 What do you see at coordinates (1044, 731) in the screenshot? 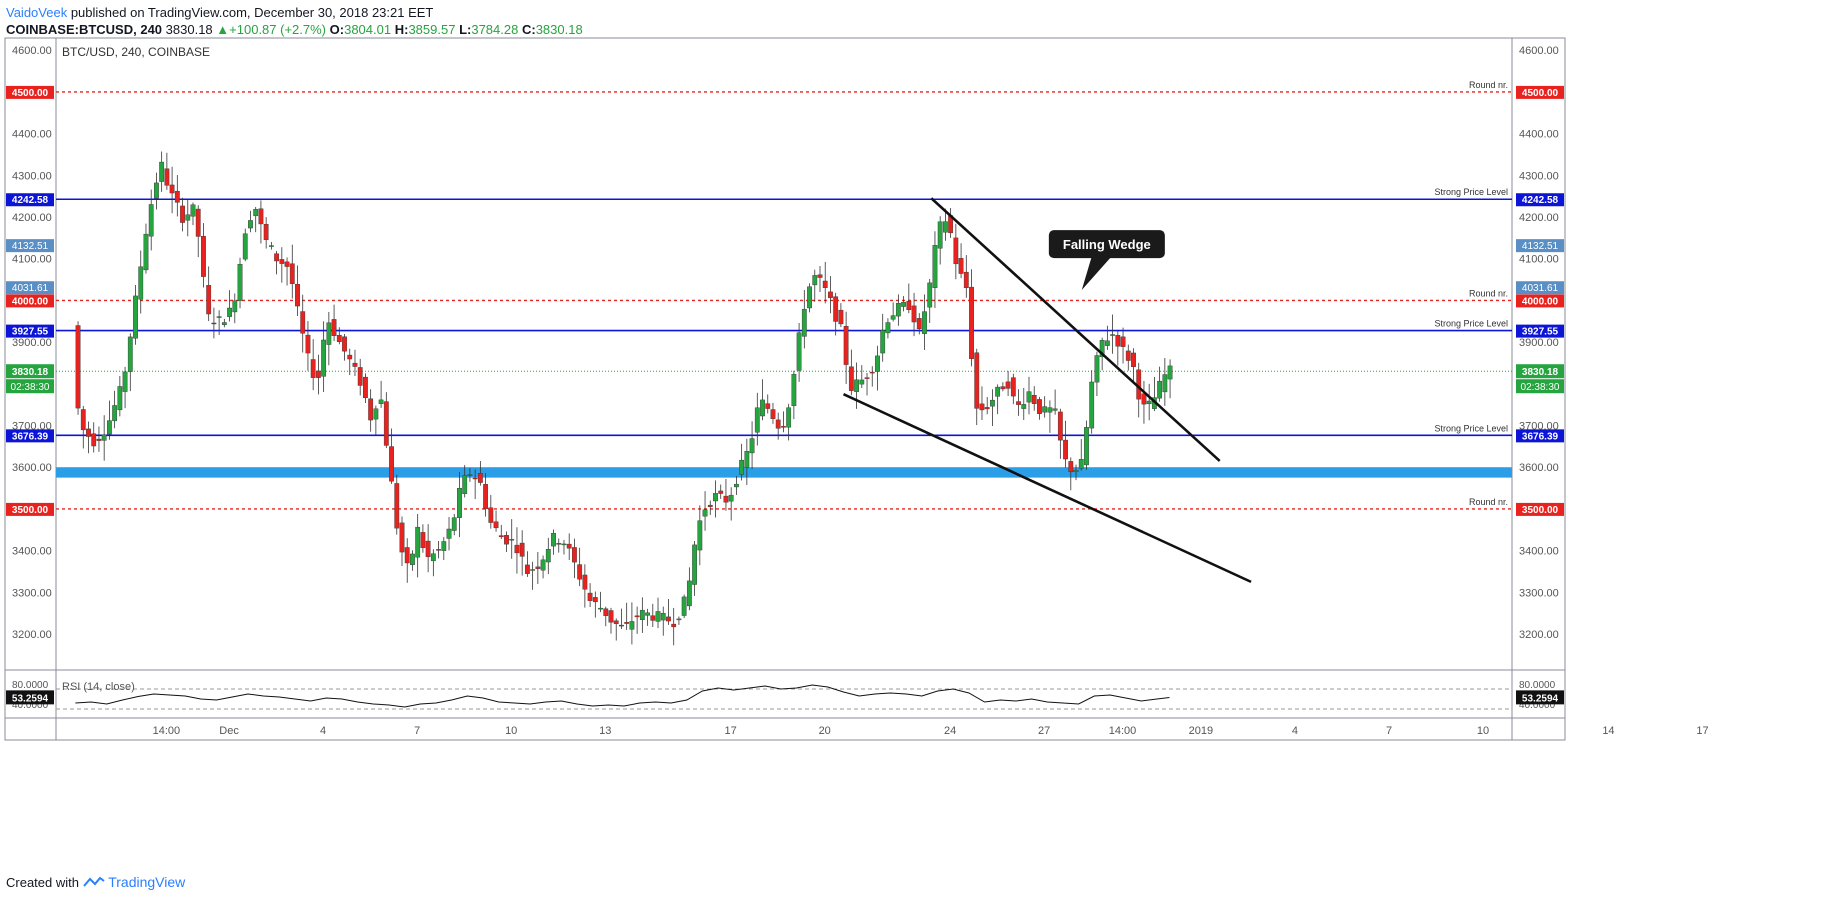
I see `x-tick-label: 27` at bounding box center [1044, 731].